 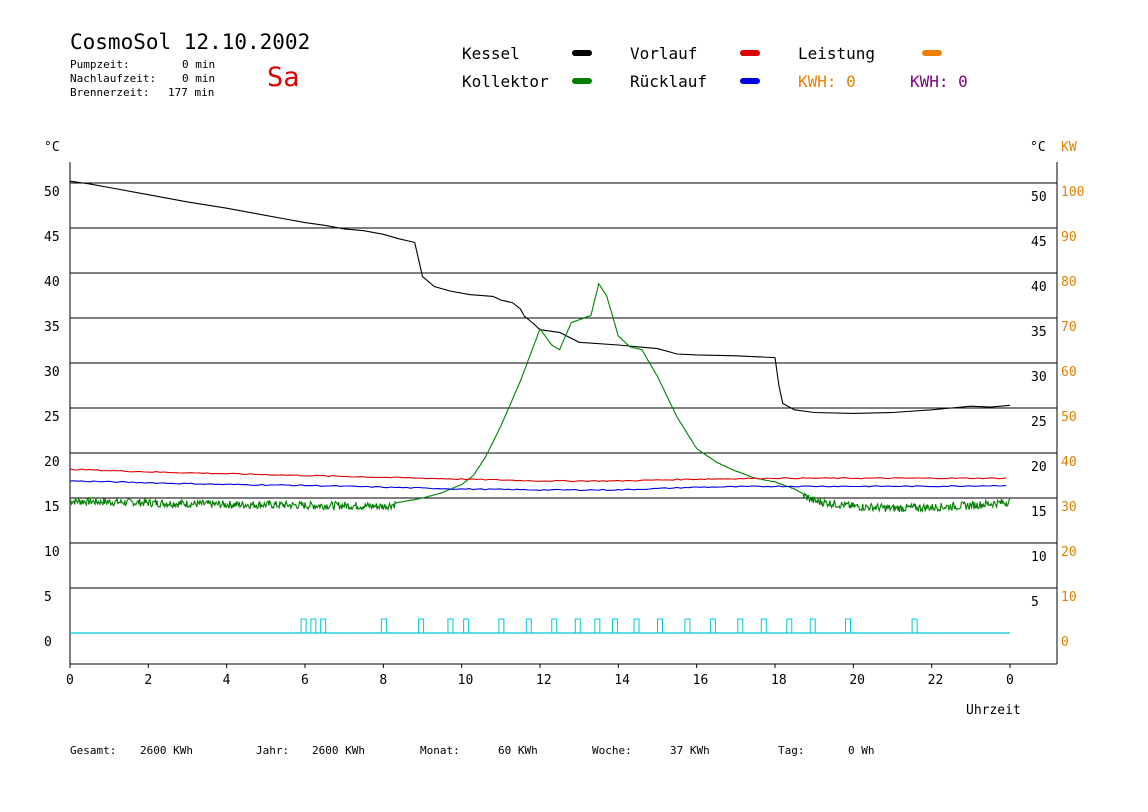 What do you see at coordinates (52, 192) in the screenshot?
I see `y-tick-left: 50` at bounding box center [52, 192].